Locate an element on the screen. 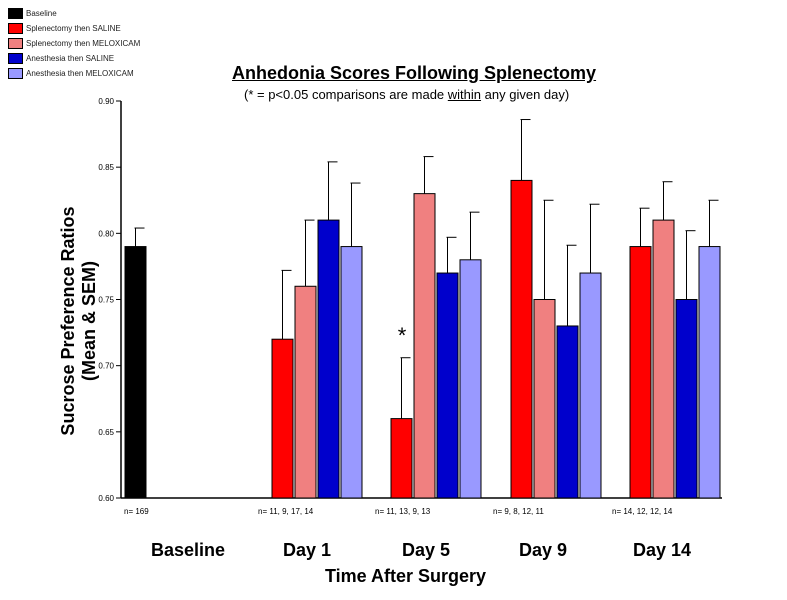 The image size is (787, 600). y-tick-label: 0.85 is located at coordinates (106, 167).